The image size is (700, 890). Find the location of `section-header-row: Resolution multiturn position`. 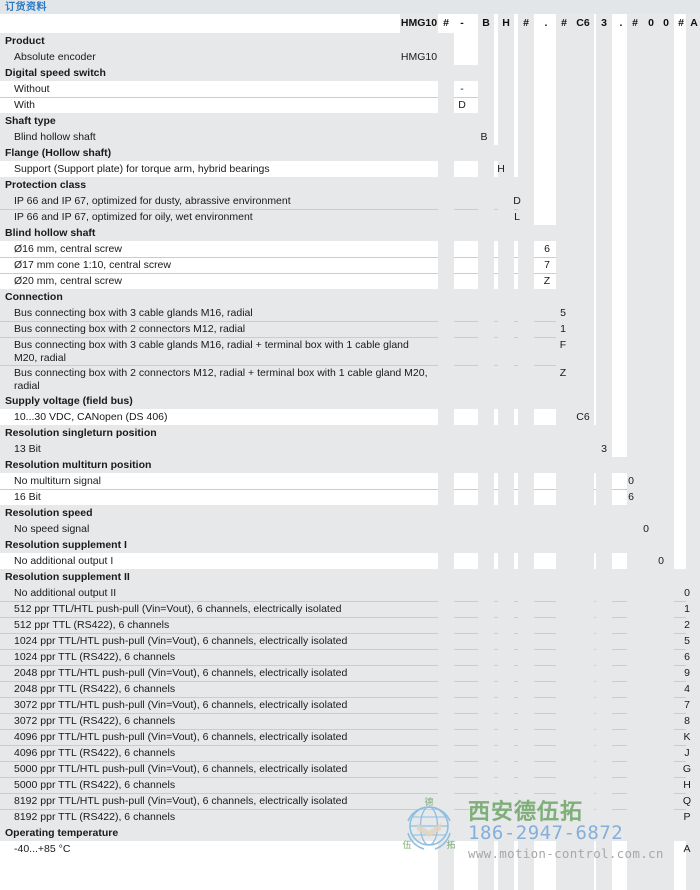

section-header-row: Resolution multiturn position is located at coordinates (350, 465).